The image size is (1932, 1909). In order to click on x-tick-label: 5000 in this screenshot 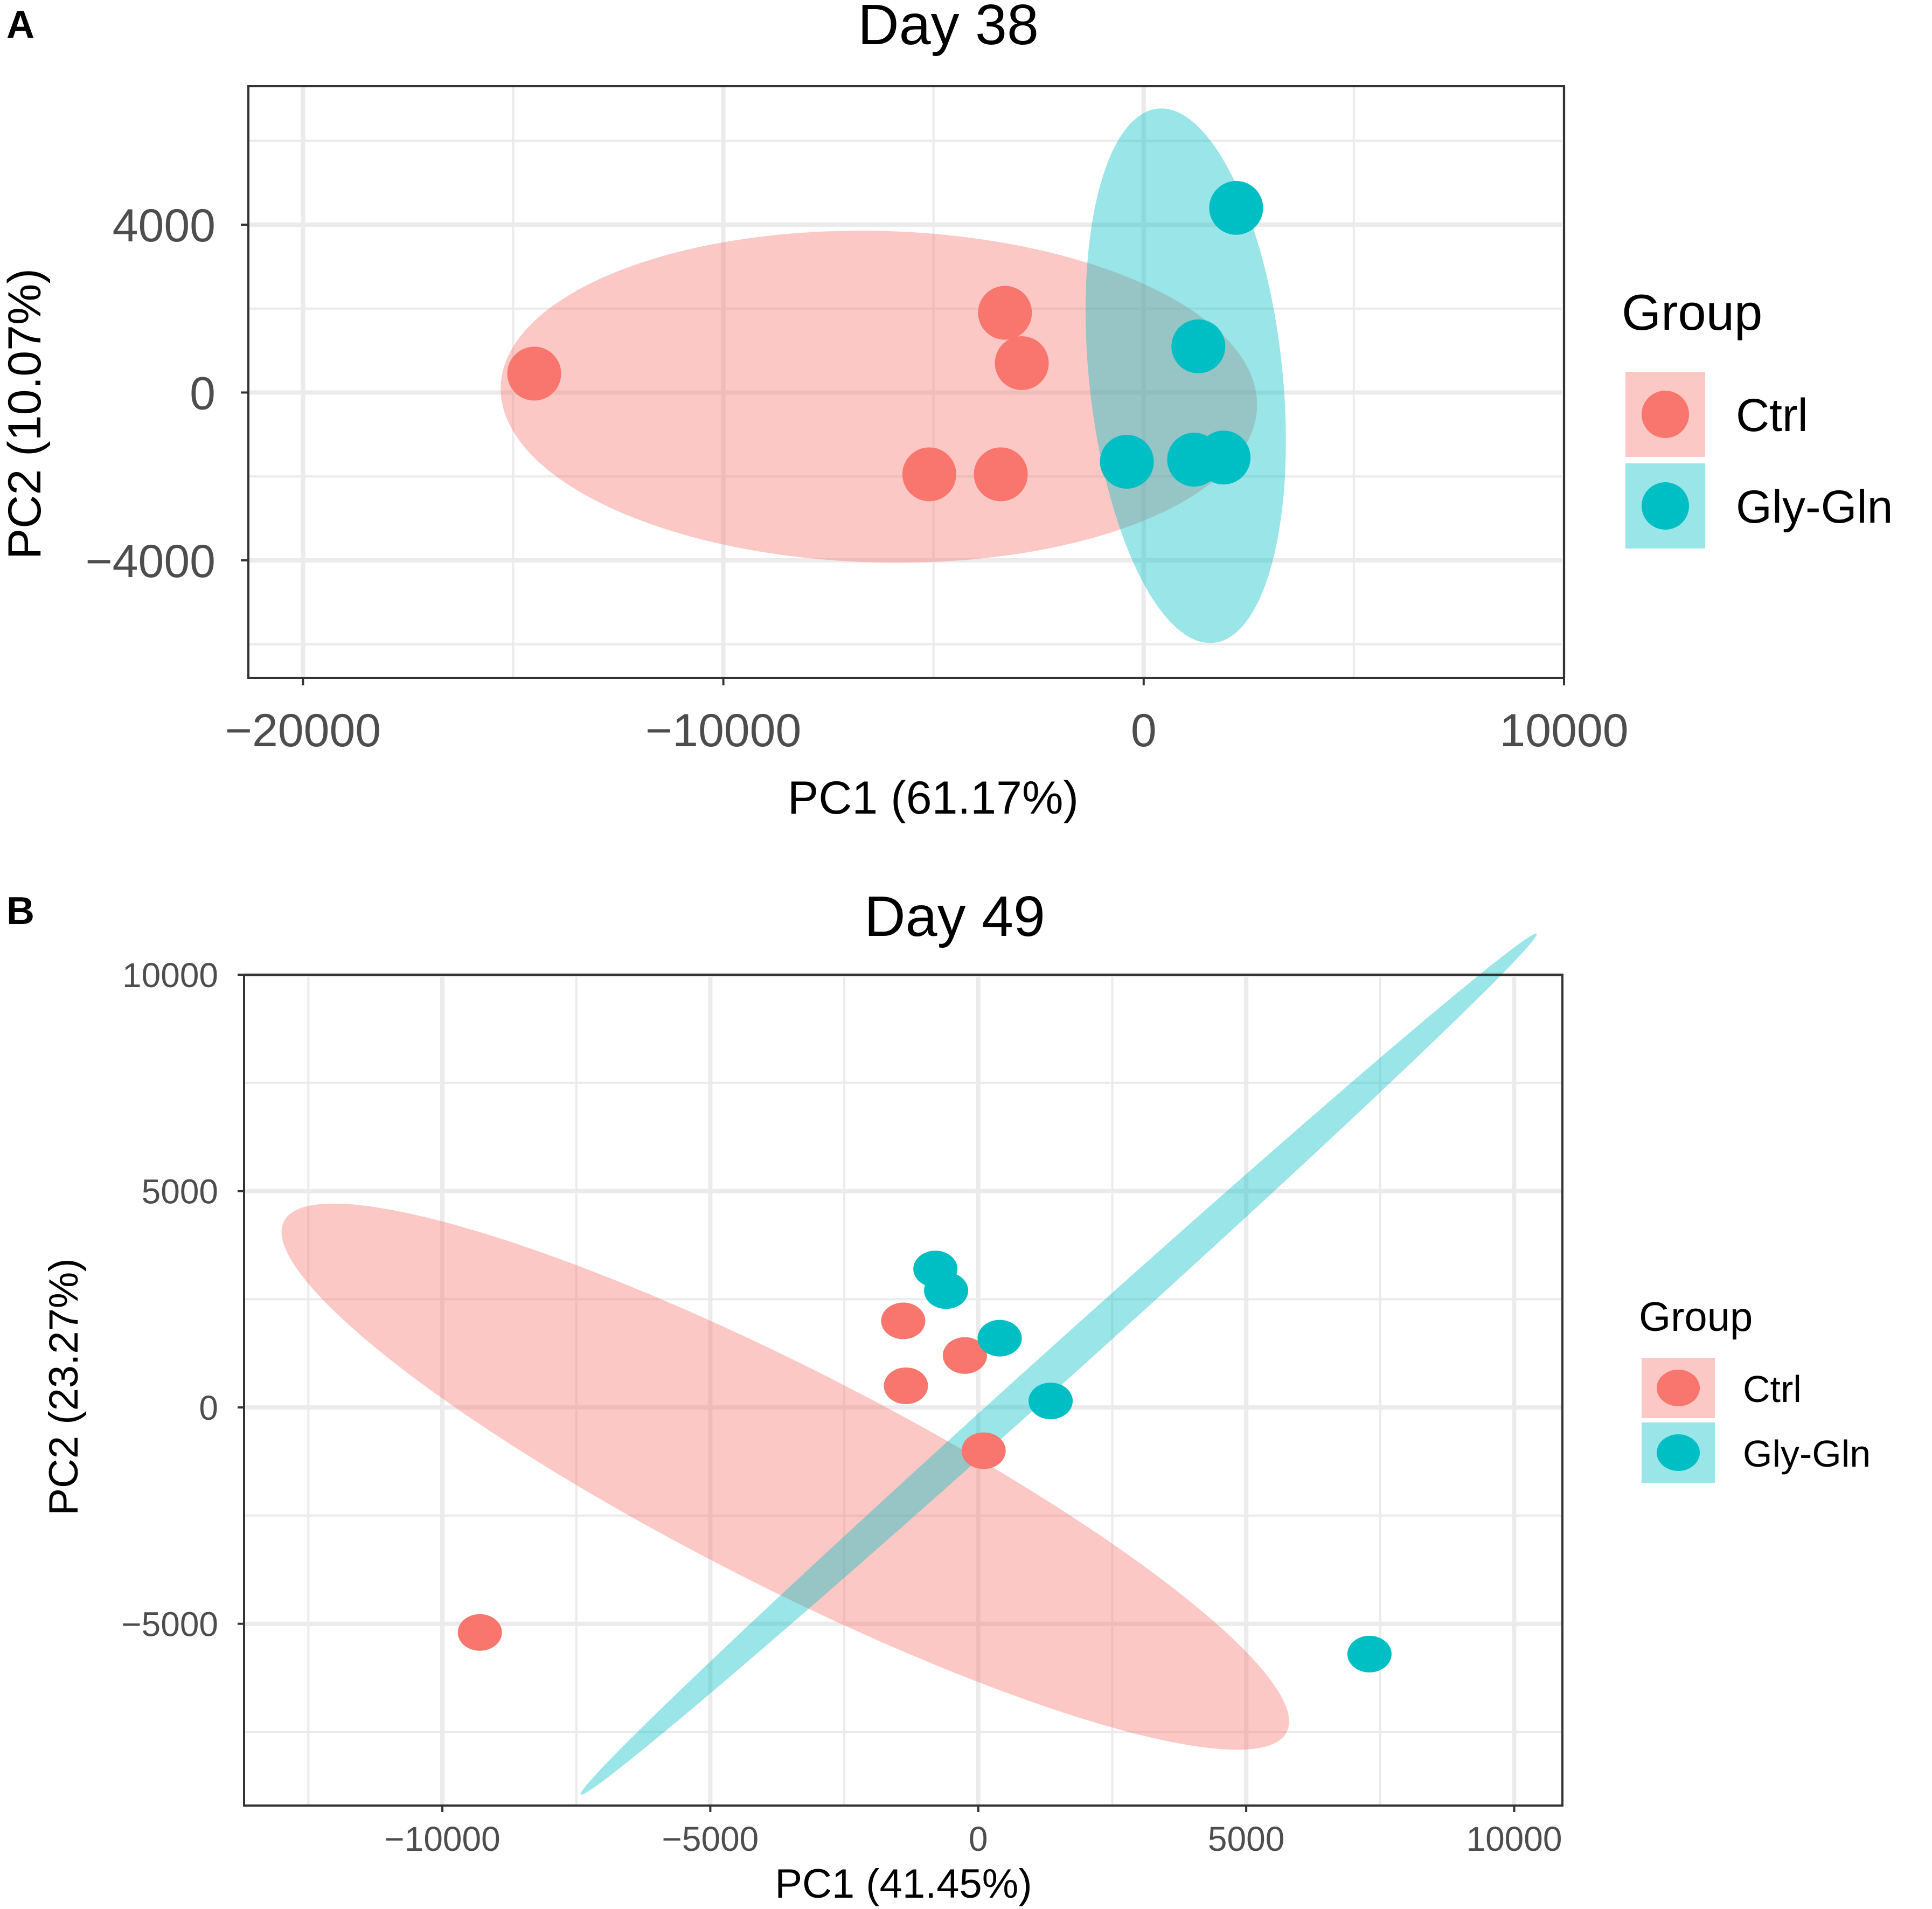, I will do `click(1246, 1839)`.